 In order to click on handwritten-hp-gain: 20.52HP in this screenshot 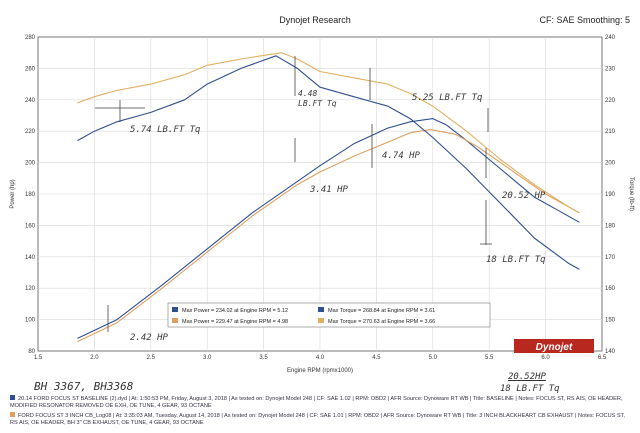, I will do `click(527, 377)`.